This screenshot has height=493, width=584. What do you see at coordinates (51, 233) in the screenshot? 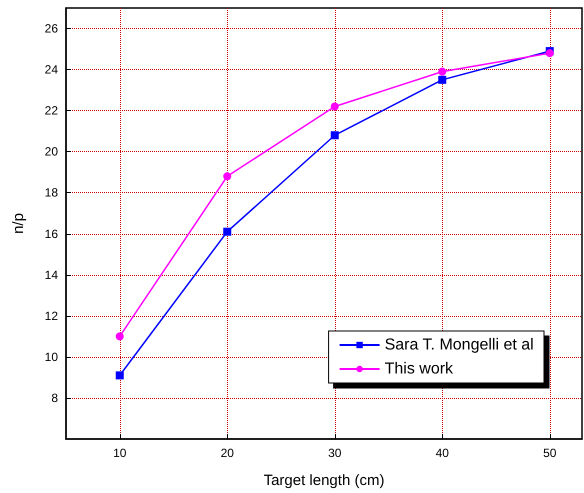
I see `y-tick-label: 16` at bounding box center [51, 233].